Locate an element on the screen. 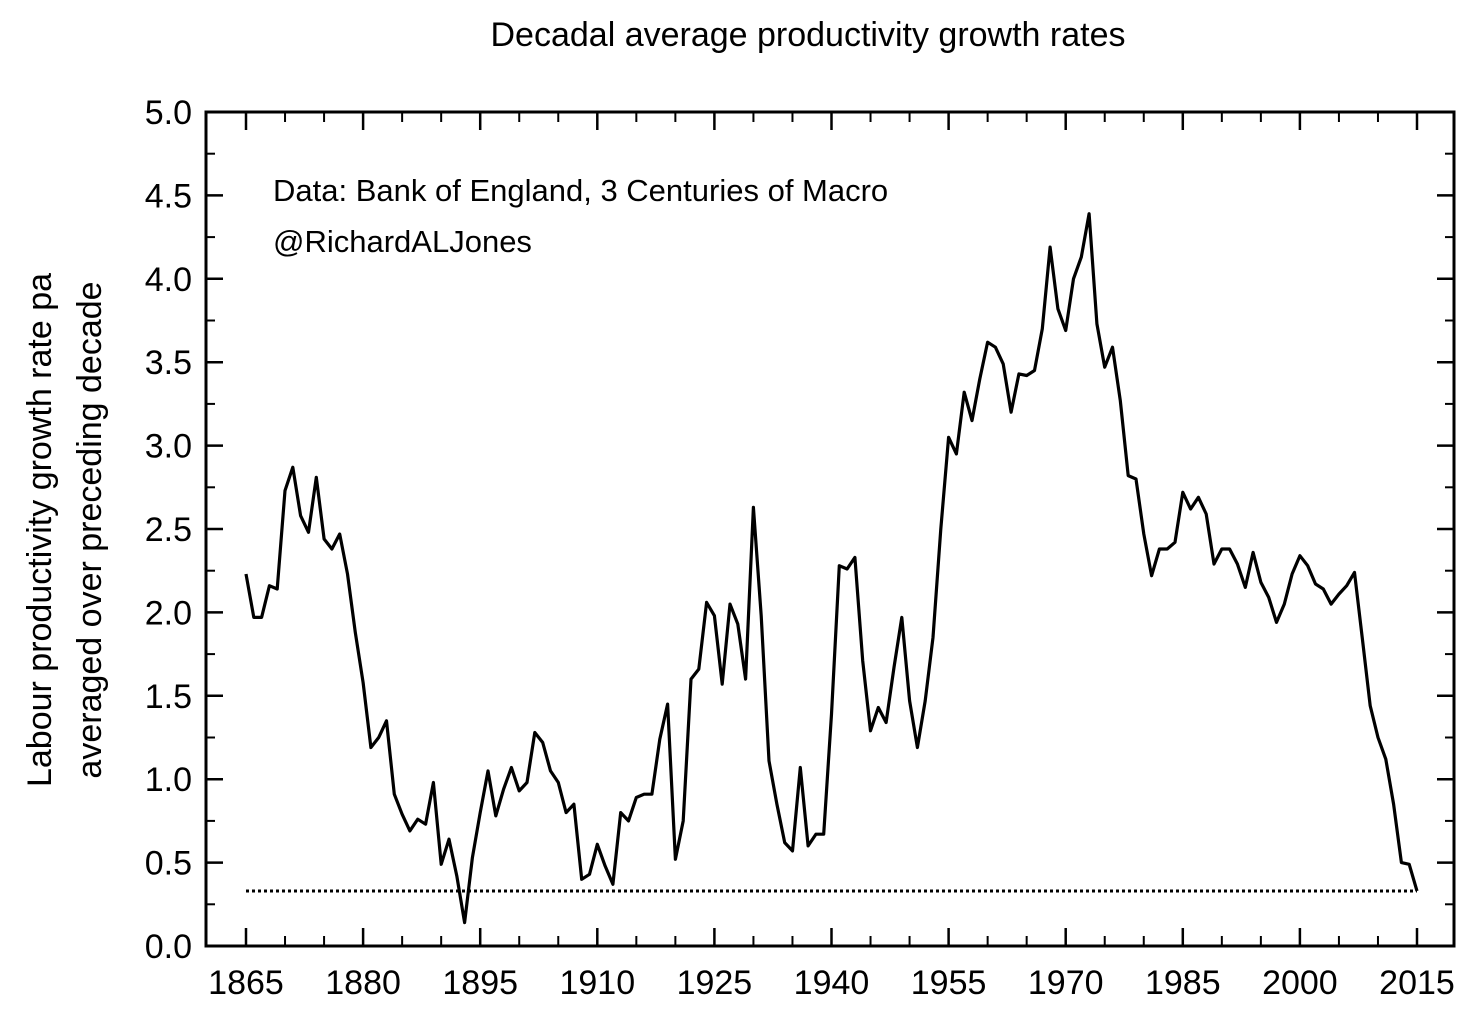  y-tick-label: 0.5 is located at coordinates (168, 864).